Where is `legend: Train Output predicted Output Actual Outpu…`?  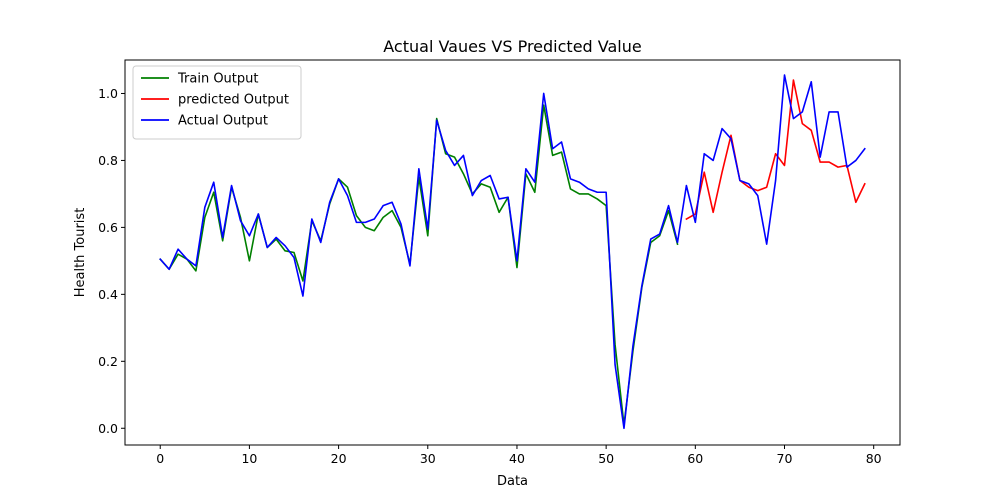
legend: Train Output predicted Output Actual Outpu… is located at coordinates (217, 102).